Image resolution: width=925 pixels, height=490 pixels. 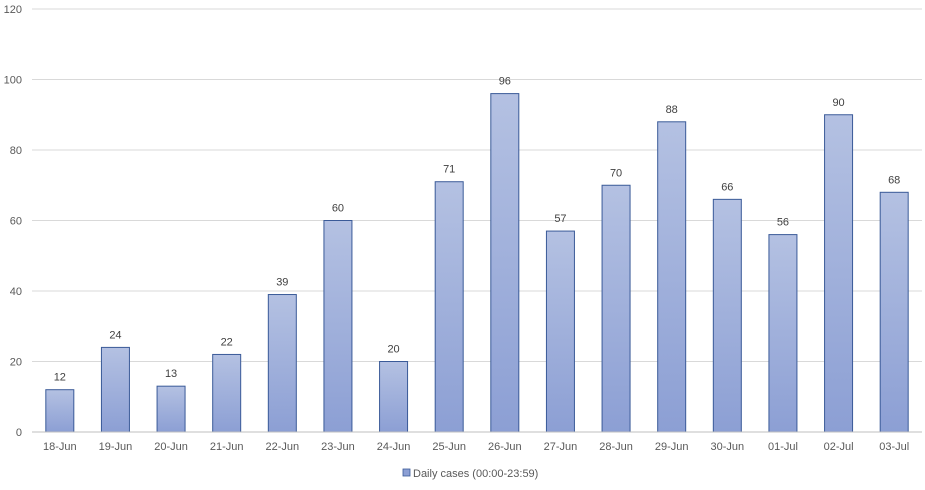 What do you see at coordinates (171, 447) in the screenshot?
I see `x-tick-label: 20-Jun` at bounding box center [171, 447].